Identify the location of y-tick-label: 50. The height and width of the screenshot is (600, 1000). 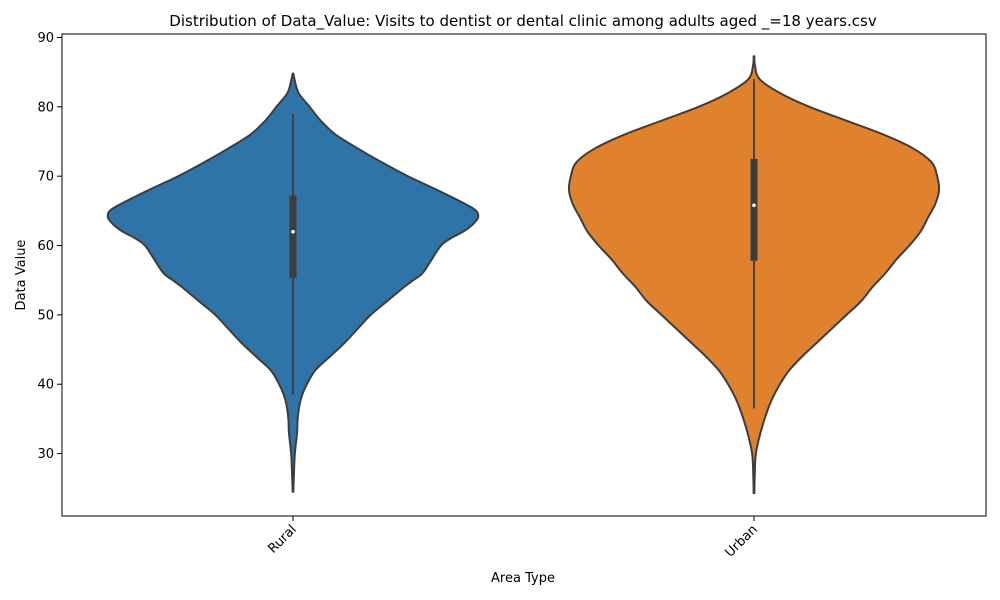
(45, 315).